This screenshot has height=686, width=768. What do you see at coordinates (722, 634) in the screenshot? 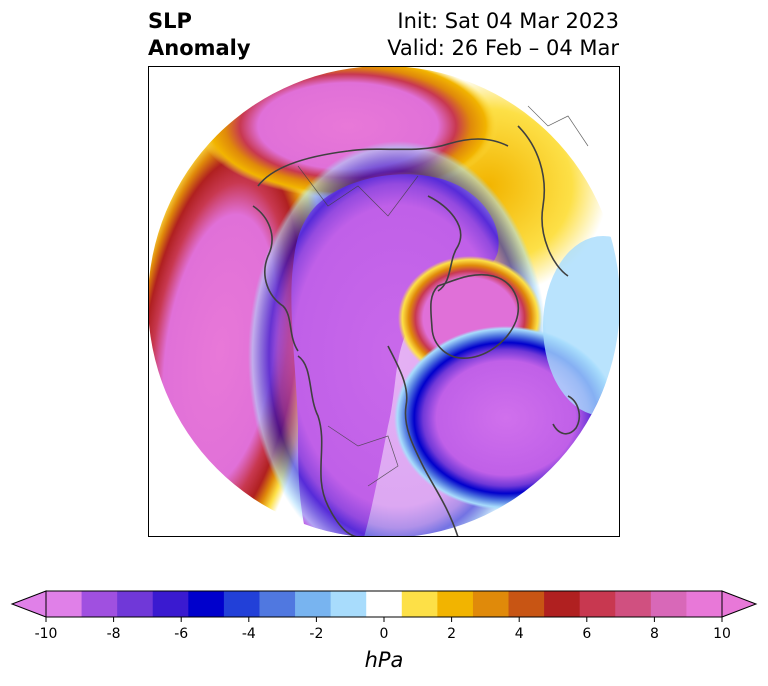
I see `colorbar-tick-label: 10` at bounding box center [722, 634].